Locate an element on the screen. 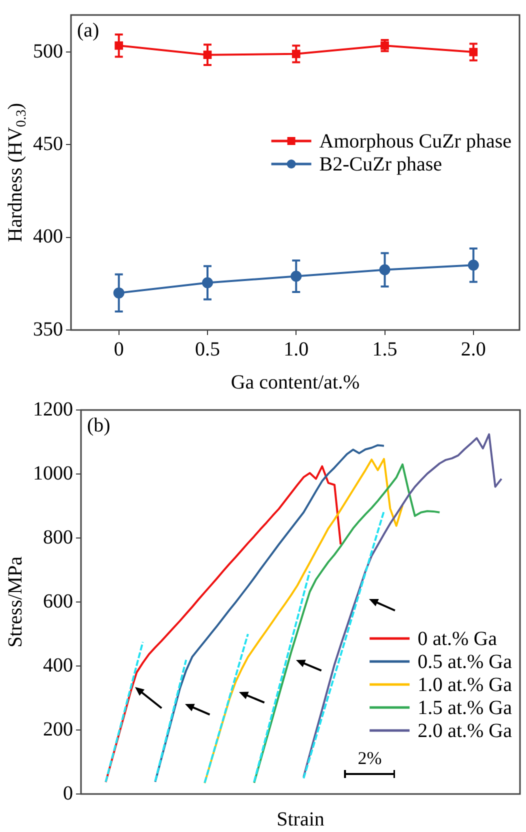 The width and height of the screenshot is (526, 832). legend-label: 0.5 at.% Ga is located at coordinates (465, 661).